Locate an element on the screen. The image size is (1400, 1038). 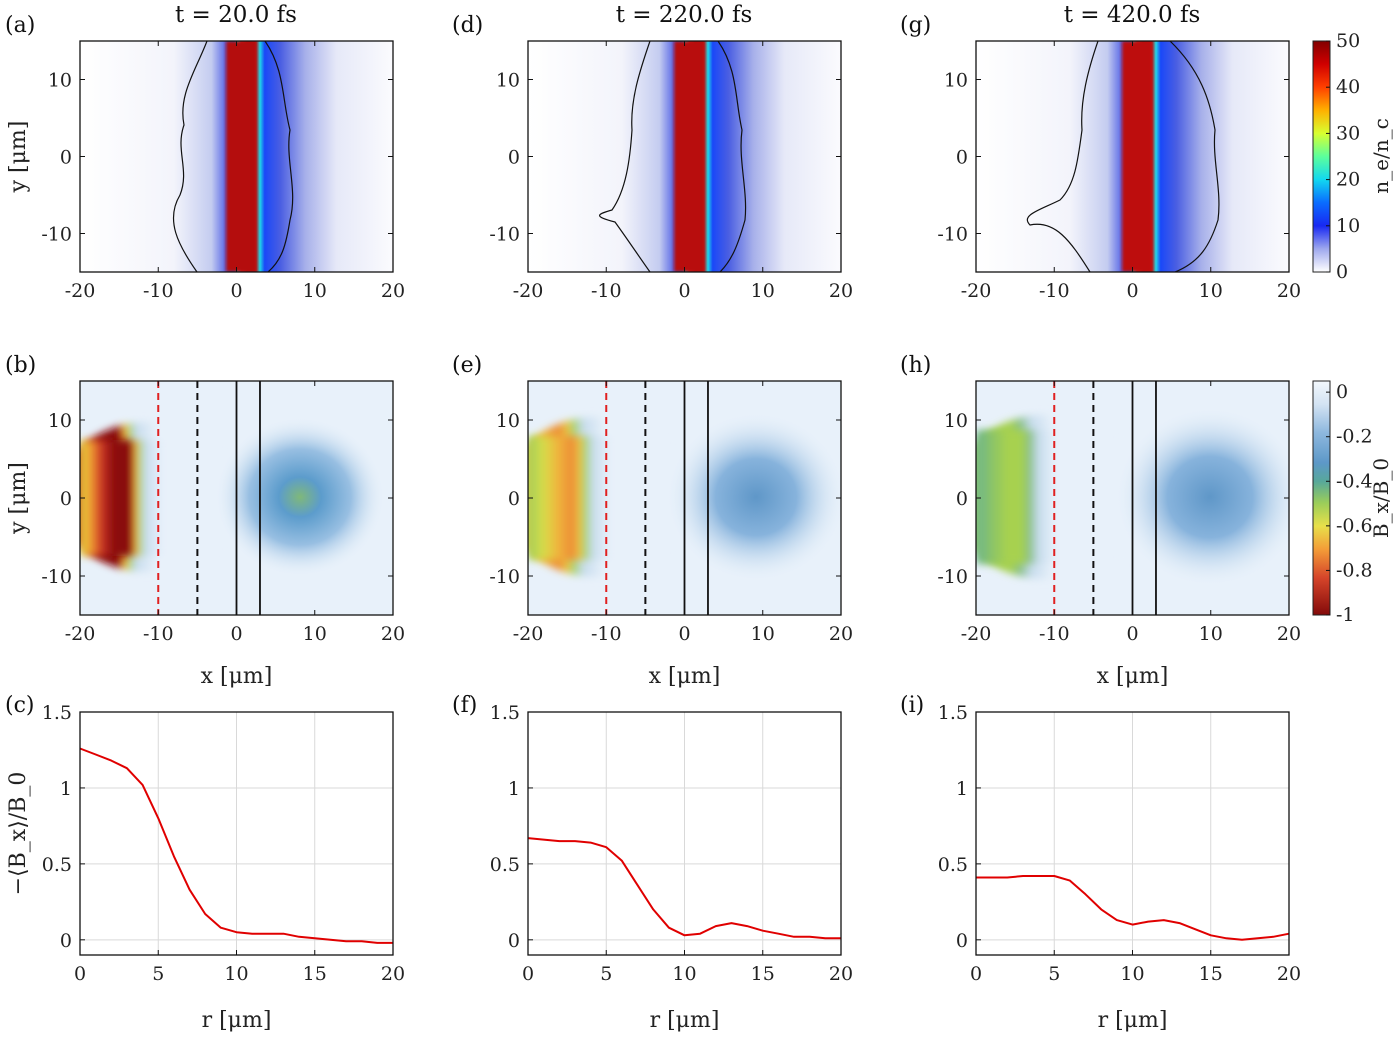
colorbar-density: n_e/n_c 50 40 30 20 10 0 is located at coordinates (1352, 156).